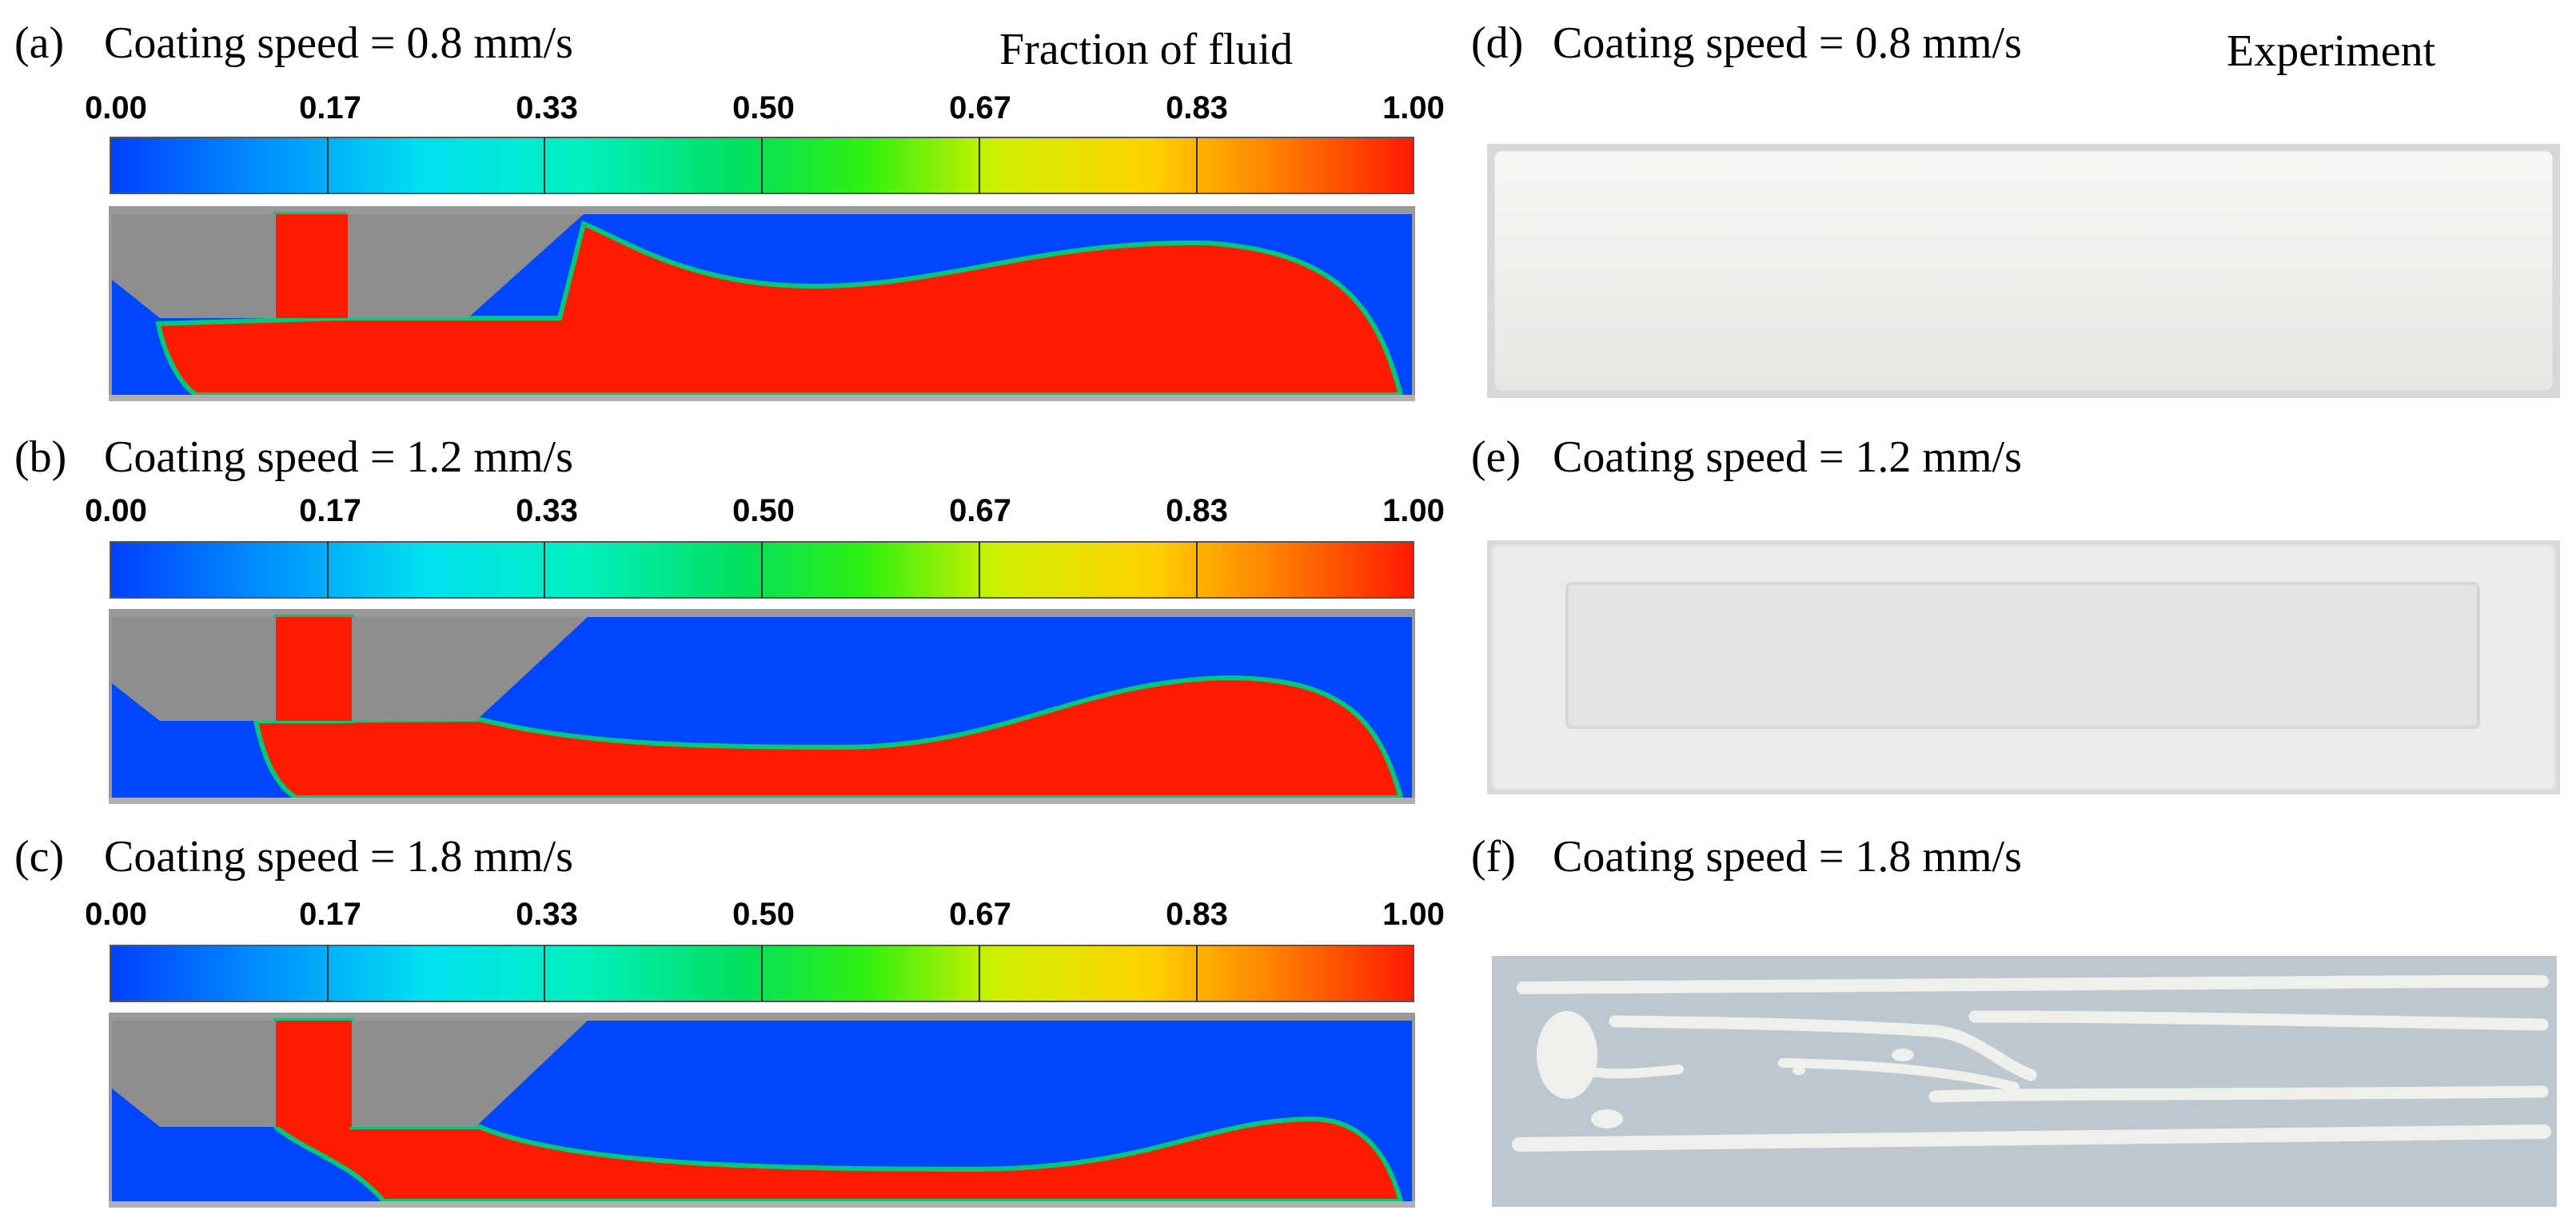 The image size is (2576, 1230). What do you see at coordinates (40, 457) in the screenshot?
I see `panel-label: (b)` at bounding box center [40, 457].